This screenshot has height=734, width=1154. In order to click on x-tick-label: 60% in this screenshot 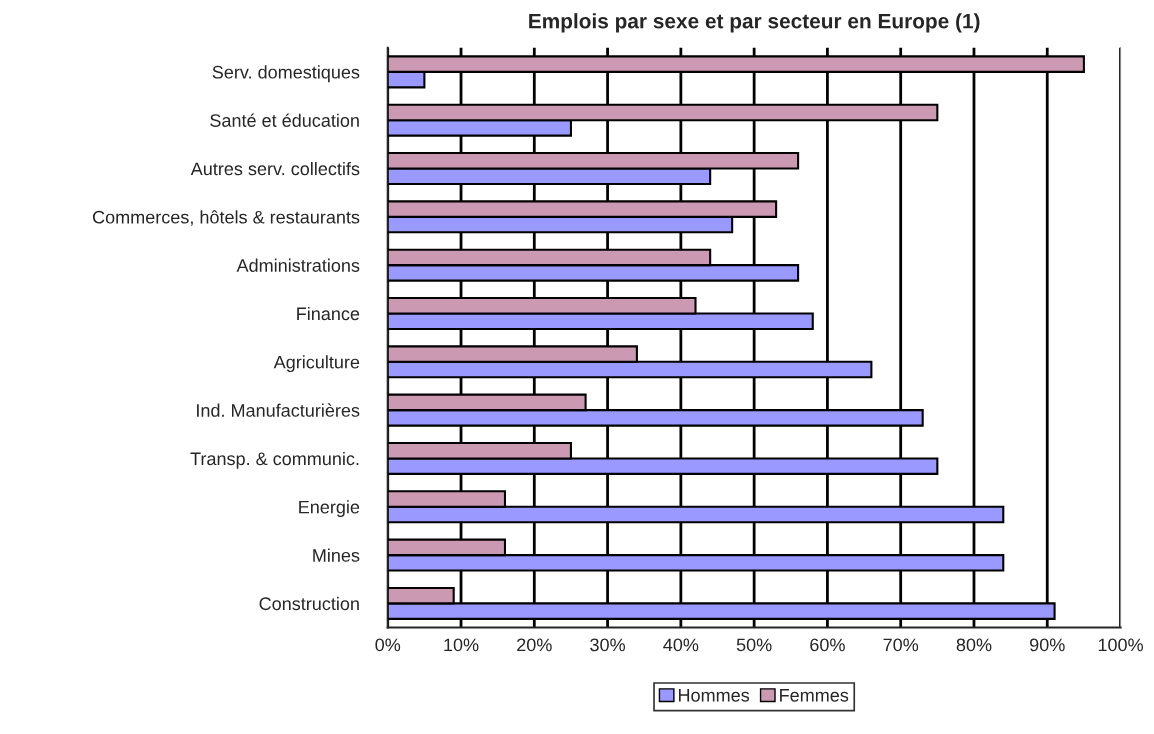, I will do `click(827, 645)`.